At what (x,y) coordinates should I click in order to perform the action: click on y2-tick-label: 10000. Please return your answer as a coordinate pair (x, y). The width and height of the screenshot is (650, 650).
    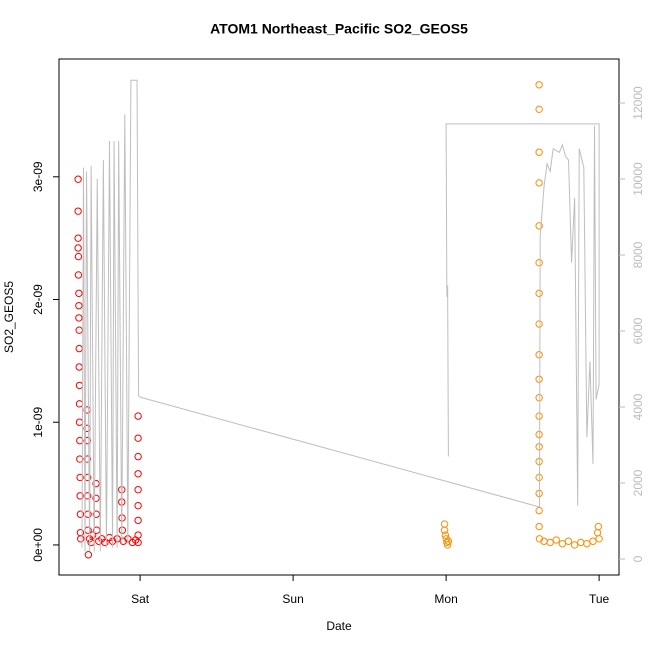
    Looking at the image, I should click on (638, 179).